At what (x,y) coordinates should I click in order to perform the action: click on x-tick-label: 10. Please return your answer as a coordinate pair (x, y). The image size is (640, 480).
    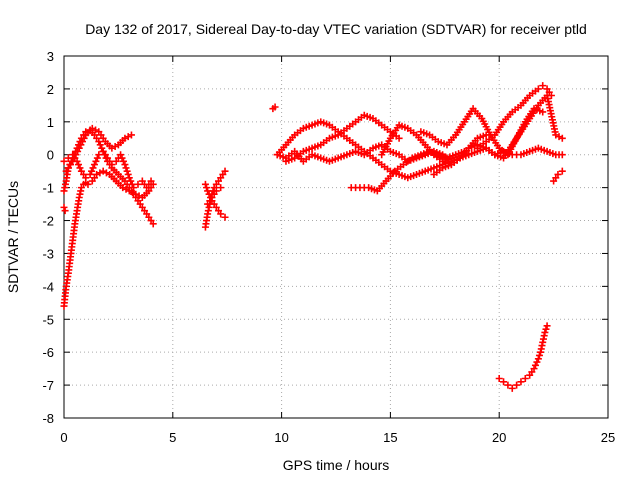
    Looking at the image, I should click on (281, 437).